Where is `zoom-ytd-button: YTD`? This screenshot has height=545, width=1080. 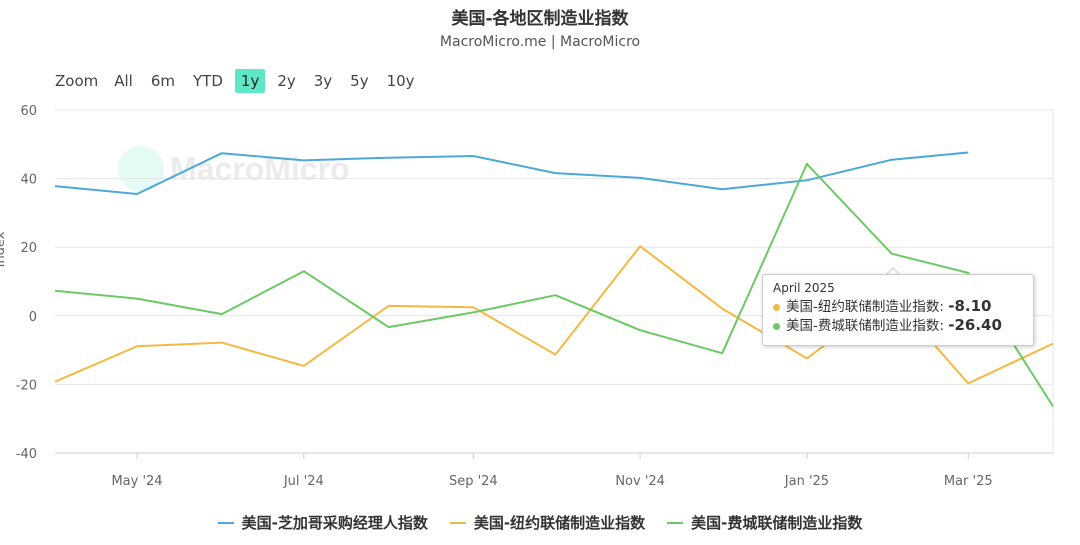 zoom-ytd-button: YTD is located at coordinates (208, 81).